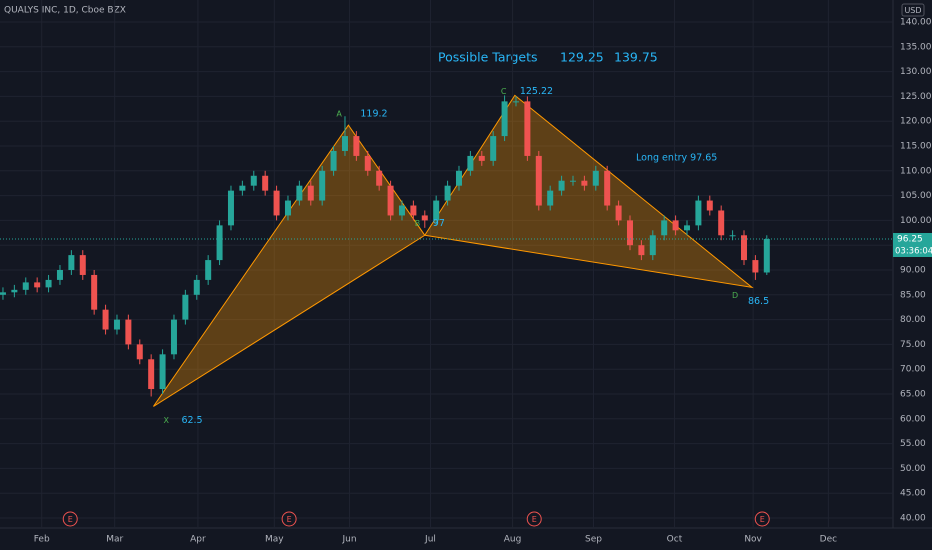 Image resolution: width=932 pixels, height=550 pixels. What do you see at coordinates (916, 196) in the screenshot?
I see `y-tick-label: 105.00` at bounding box center [916, 196].